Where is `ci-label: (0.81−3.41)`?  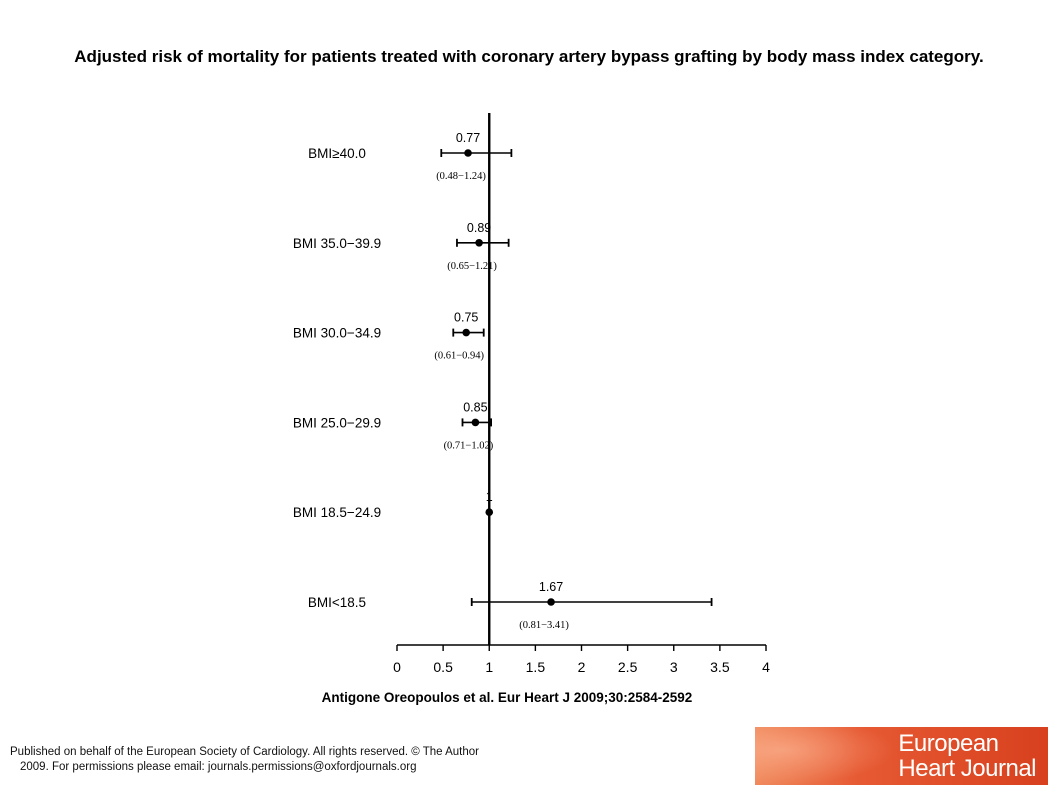 ci-label: (0.81−3.41) is located at coordinates (544, 625).